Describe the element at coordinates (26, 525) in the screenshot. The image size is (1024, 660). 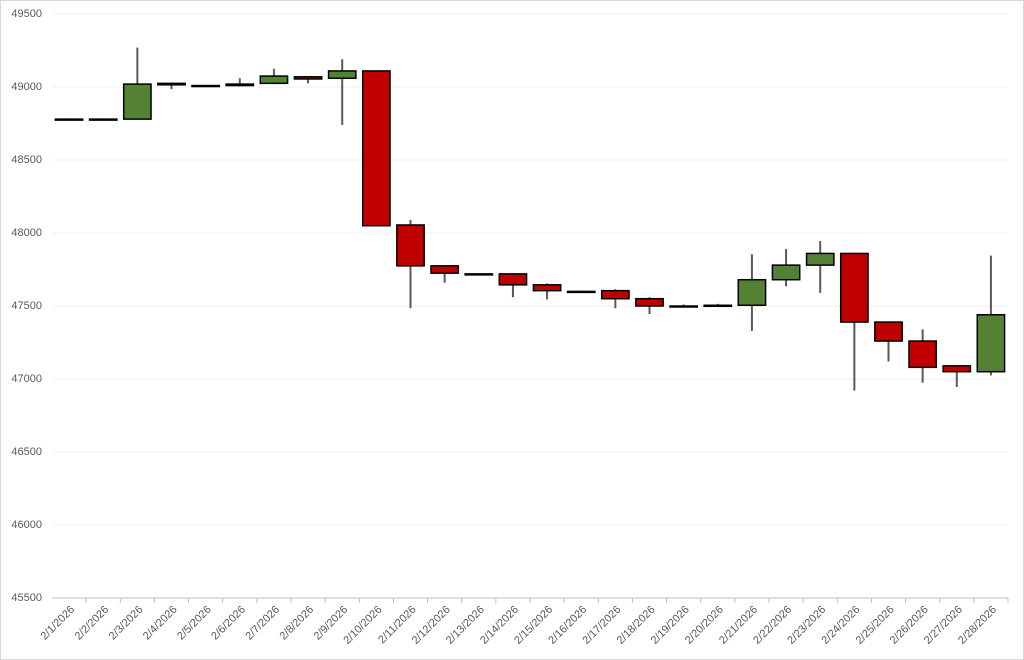
I see `y-tick-label: 46000` at that location.